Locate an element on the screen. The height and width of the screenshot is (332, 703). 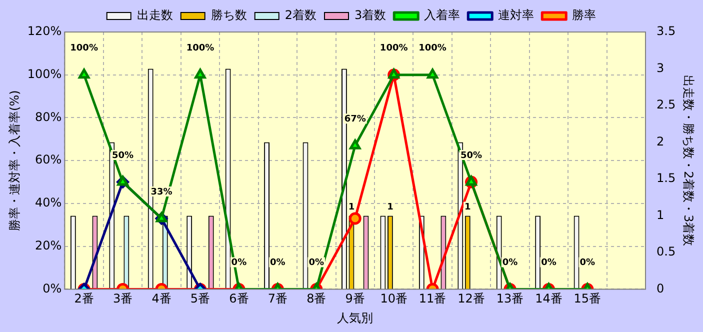
y-tick-label: 20% is located at coordinates (48, 245).